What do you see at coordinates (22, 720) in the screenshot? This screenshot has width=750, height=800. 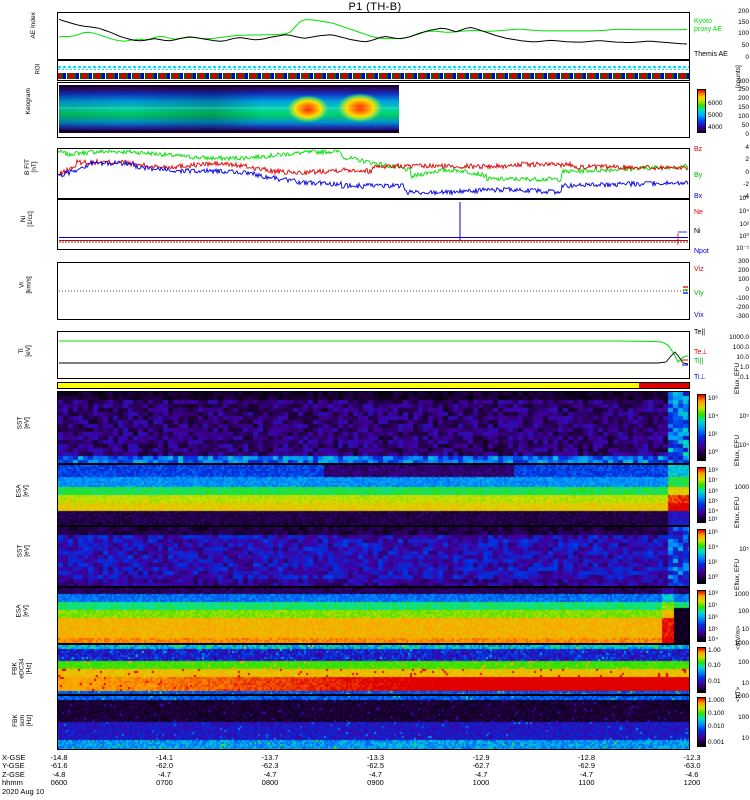 I see `panel-fbk-scm-ylabel: FBK scm [Hz]` at bounding box center [22, 720].